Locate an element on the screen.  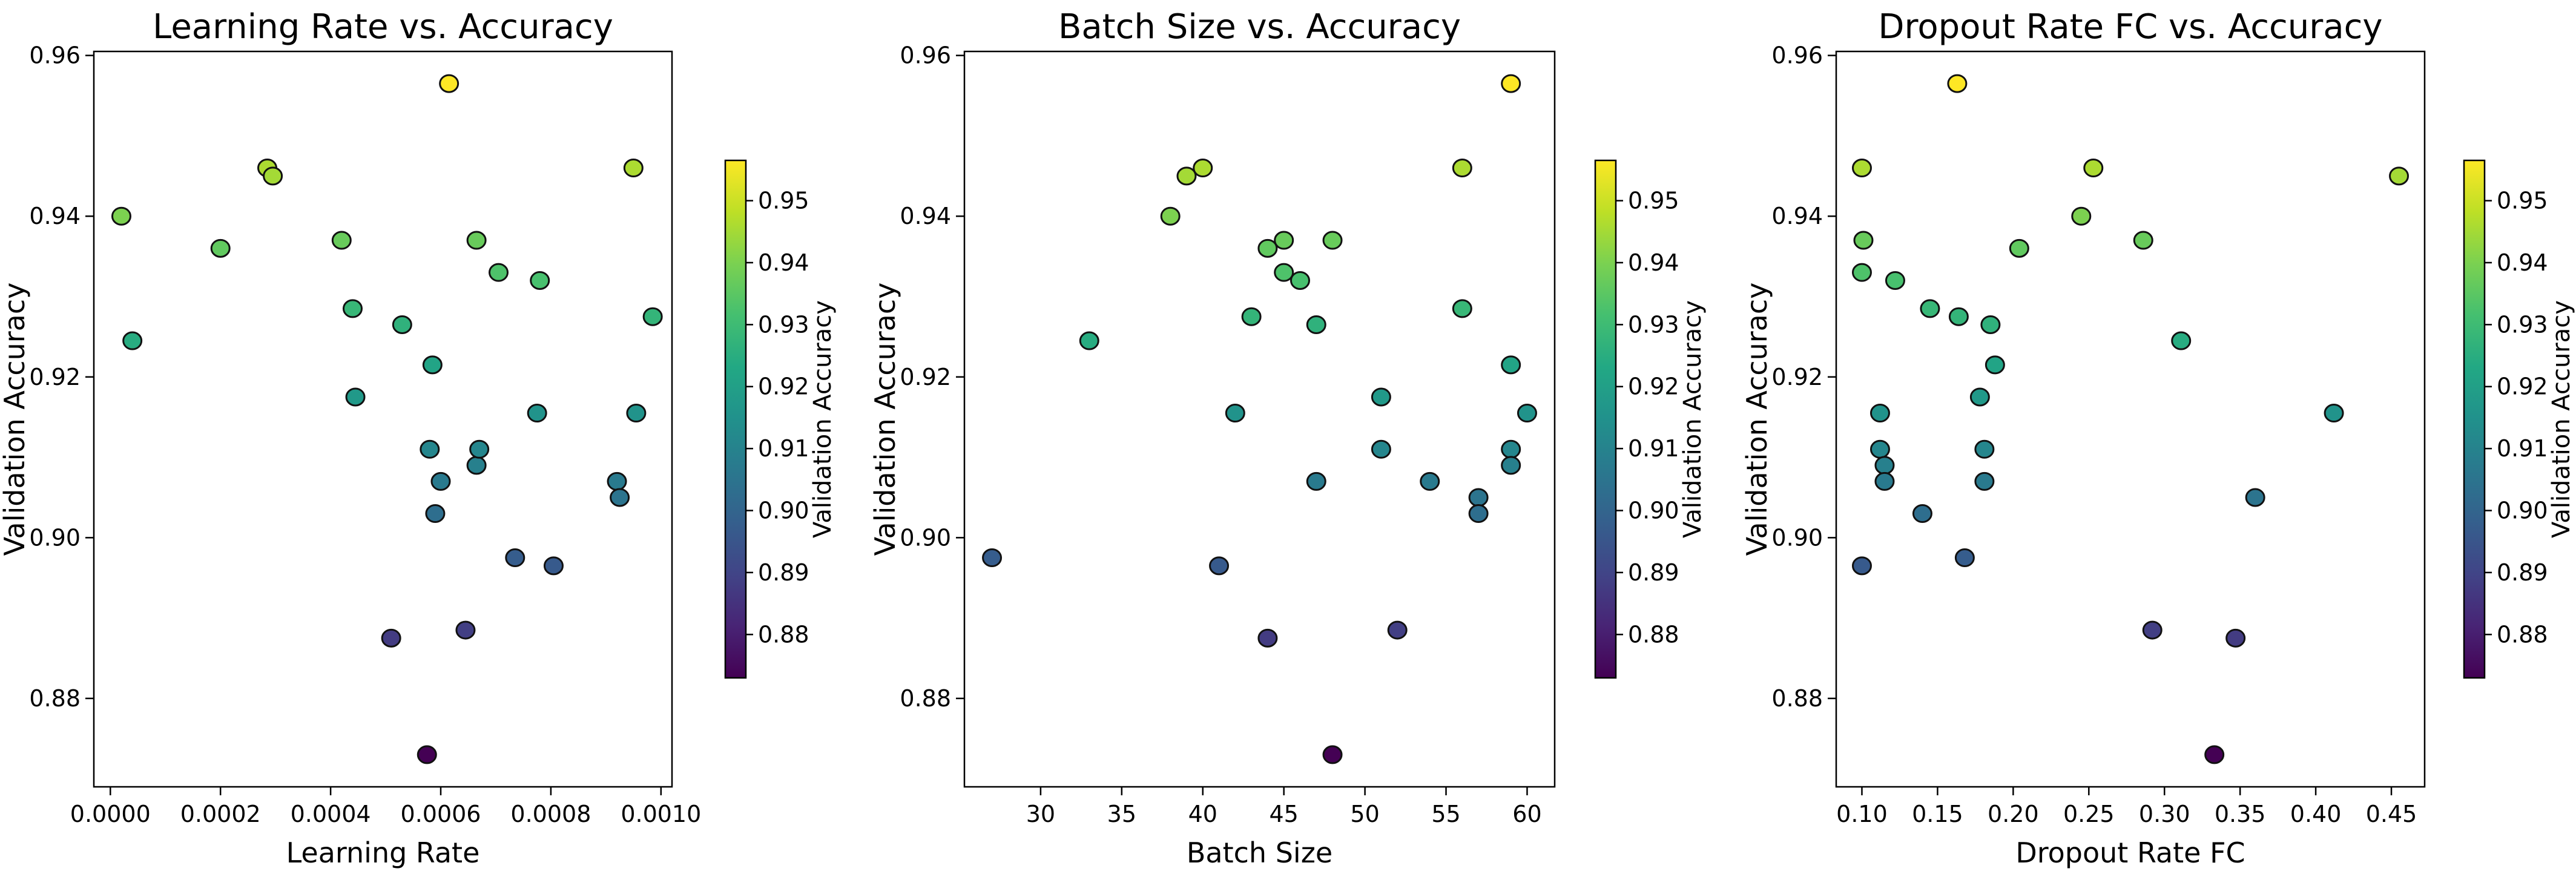
x-tick-label: 0.30 is located at coordinates (2164, 814).